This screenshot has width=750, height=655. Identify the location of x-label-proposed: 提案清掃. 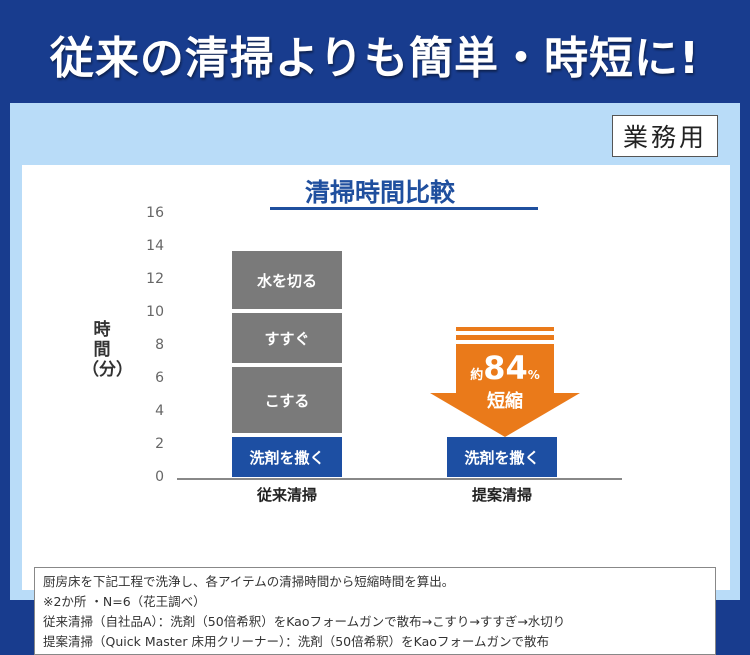
(501, 495).